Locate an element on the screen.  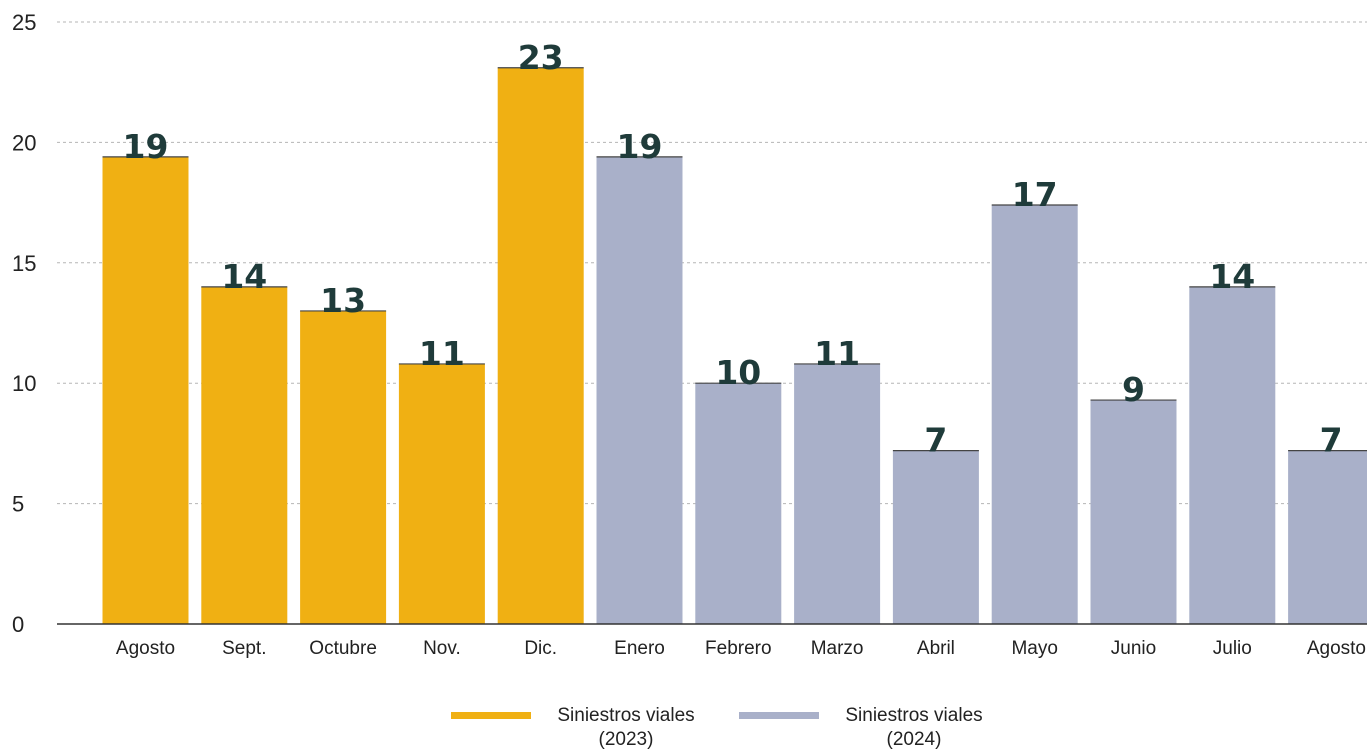
y-tick-label: 5 is located at coordinates (18, 504).